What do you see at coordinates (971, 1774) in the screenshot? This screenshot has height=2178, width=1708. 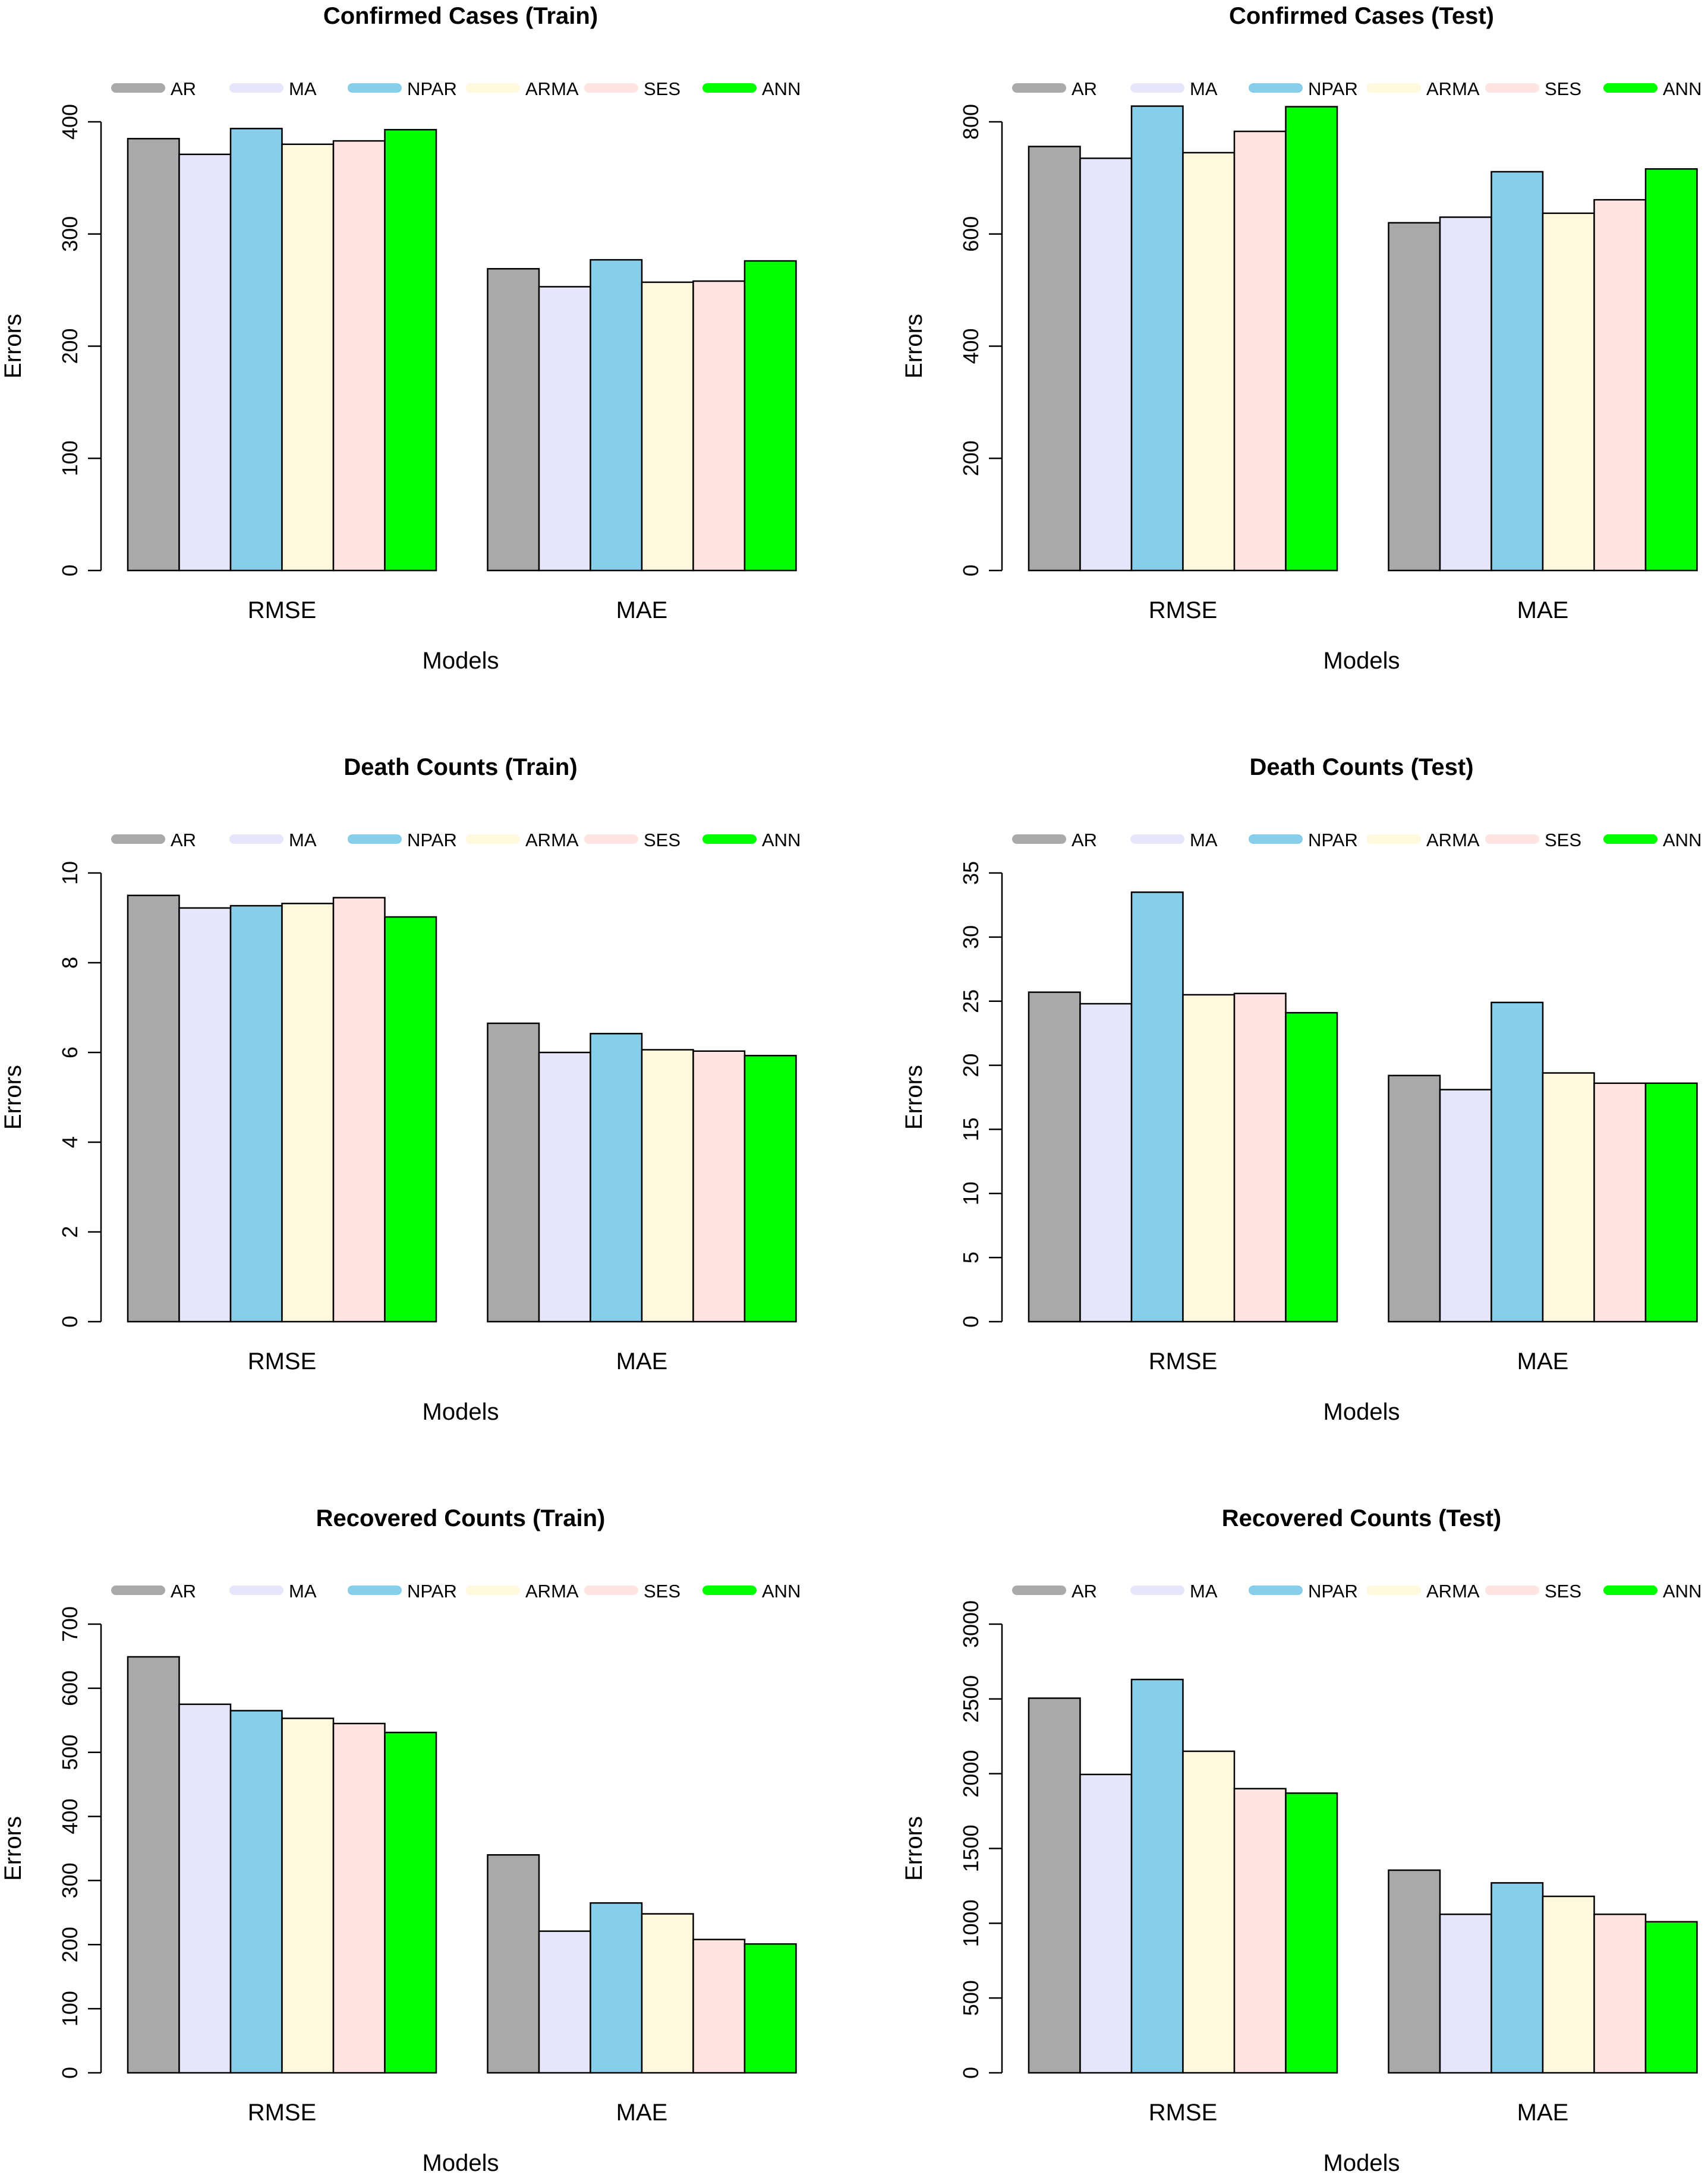 I see `y-tick-label: 2000` at bounding box center [971, 1774].